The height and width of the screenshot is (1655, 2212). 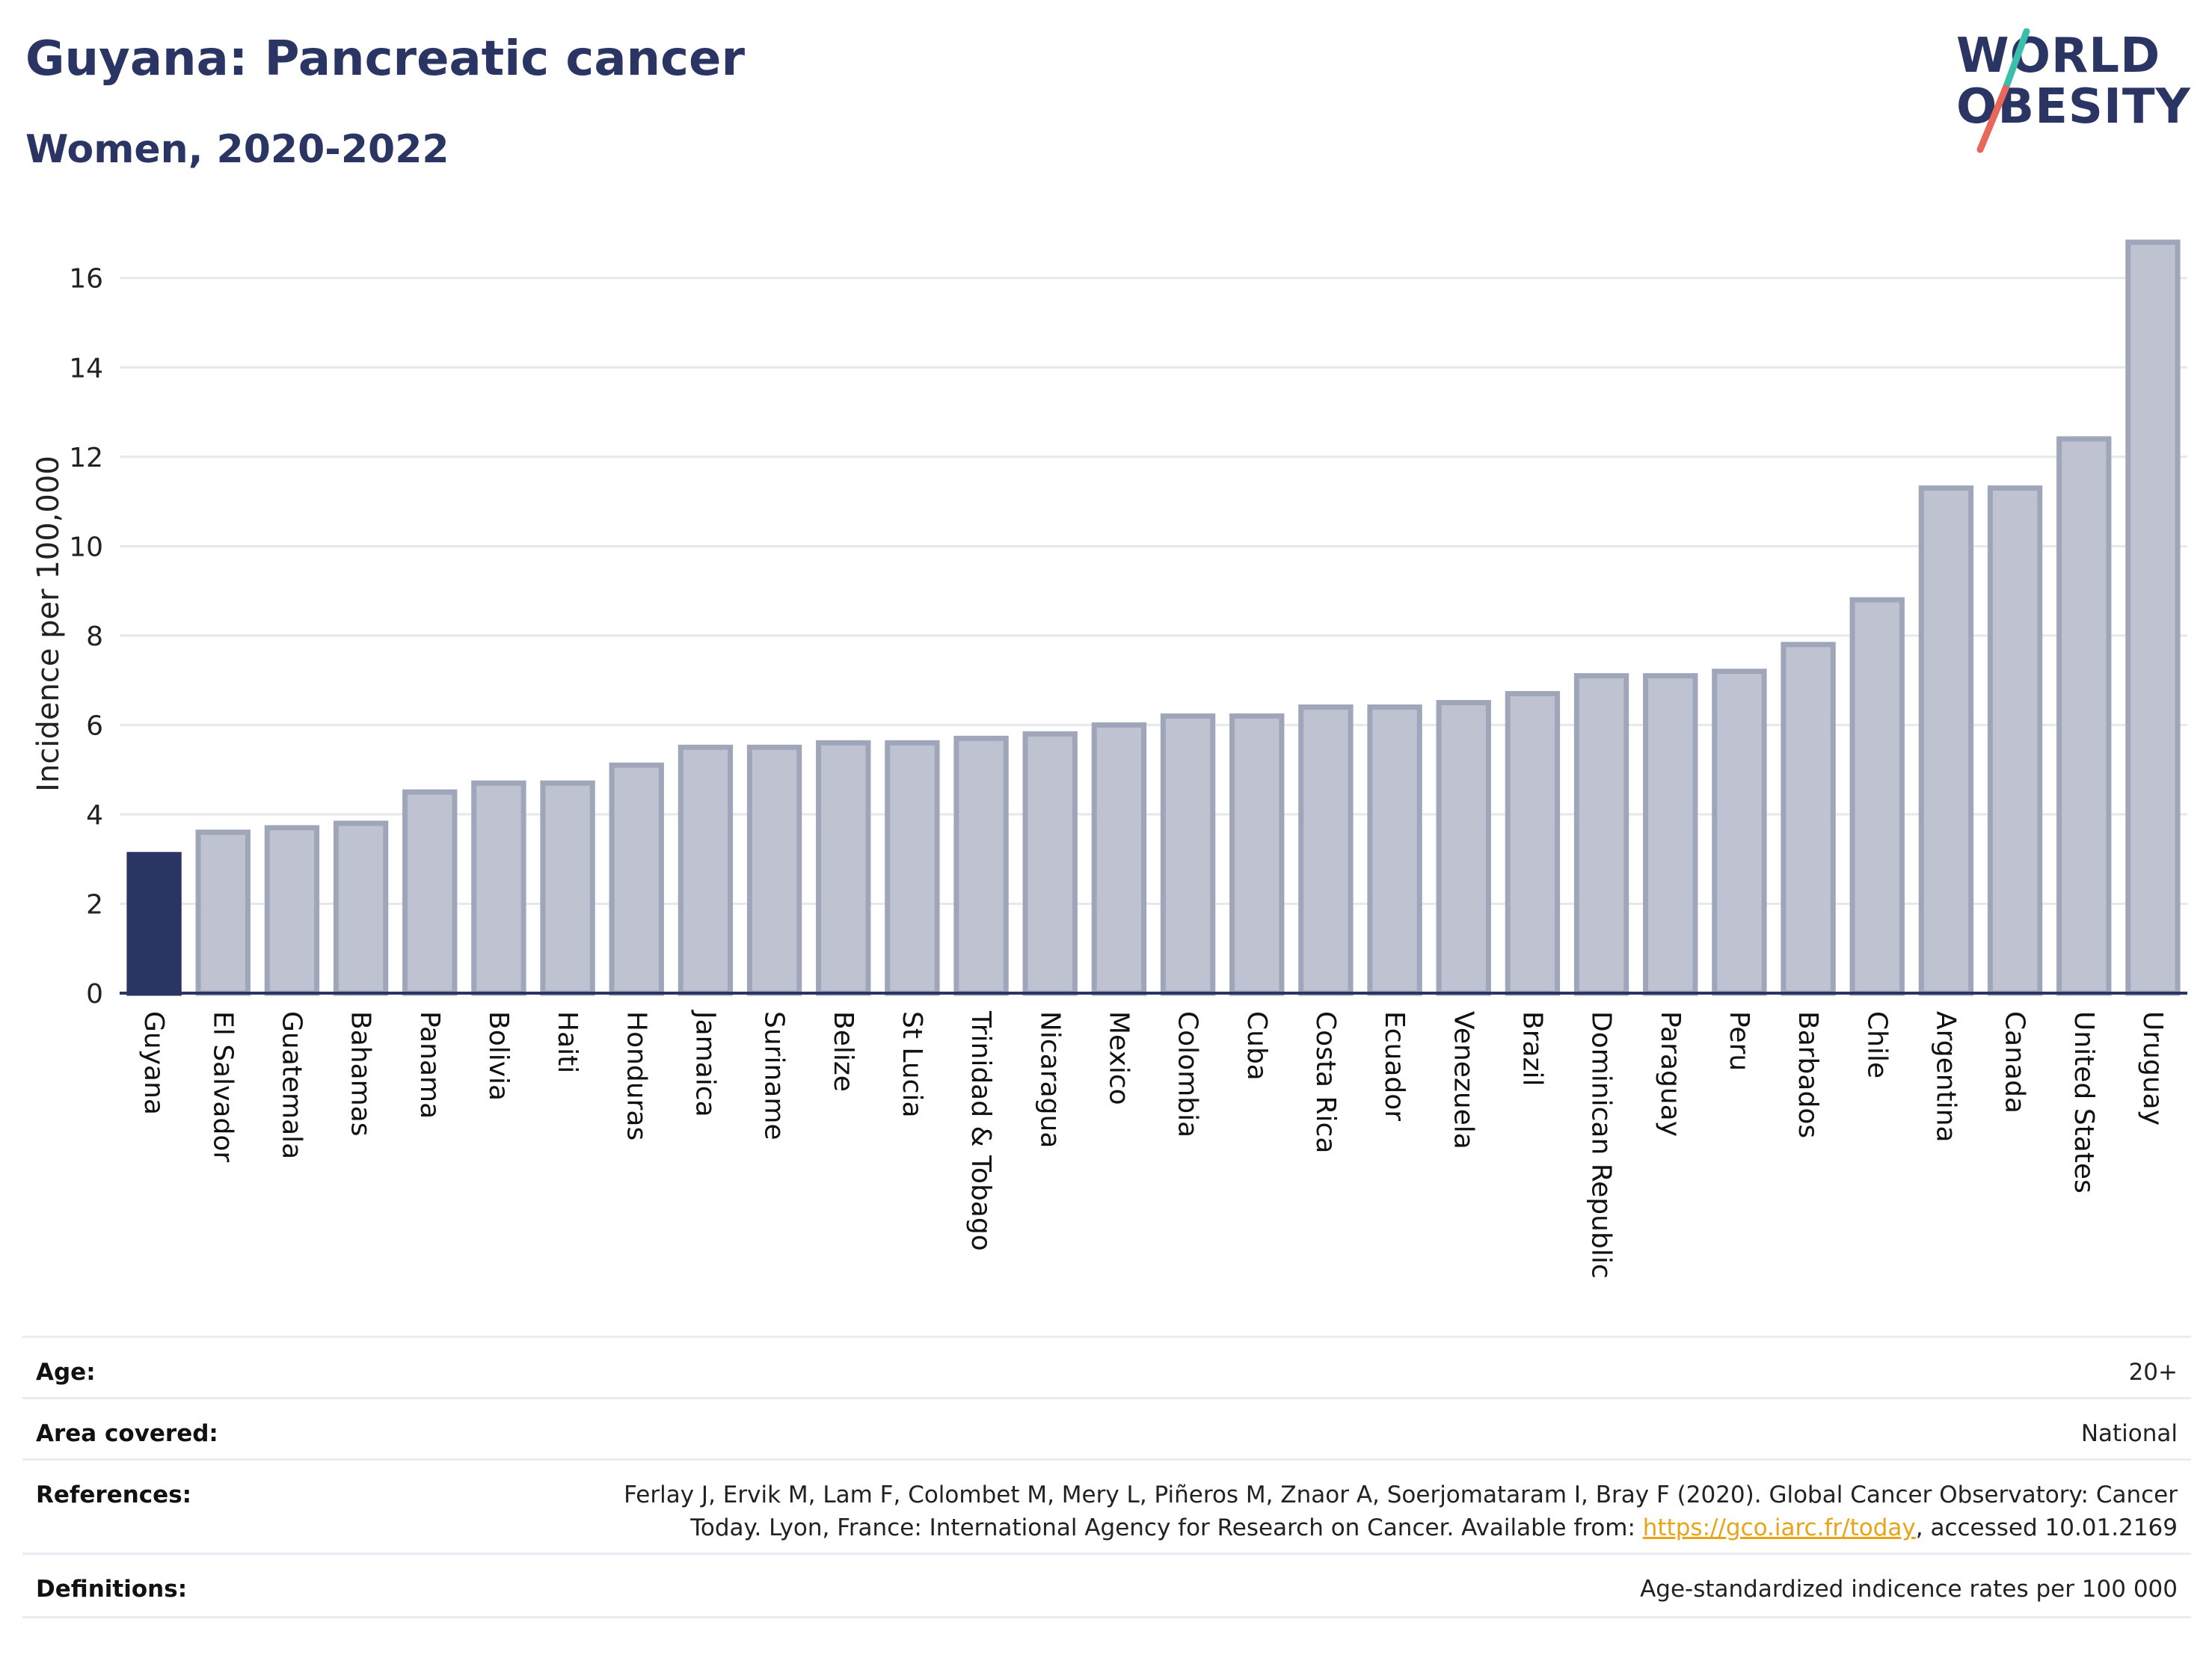 What do you see at coordinates (94, 994) in the screenshot?
I see `y-tick-label: 0` at bounding box center [94, 994].